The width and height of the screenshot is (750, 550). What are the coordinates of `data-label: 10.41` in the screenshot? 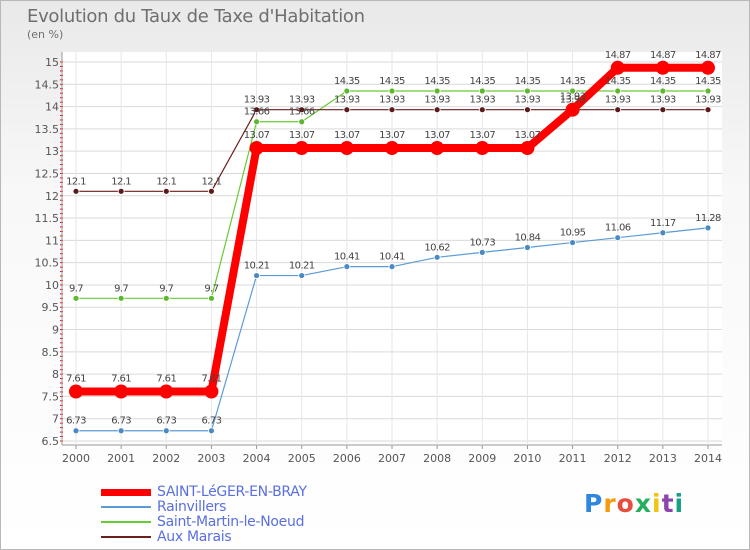 It's located at (347, 257).